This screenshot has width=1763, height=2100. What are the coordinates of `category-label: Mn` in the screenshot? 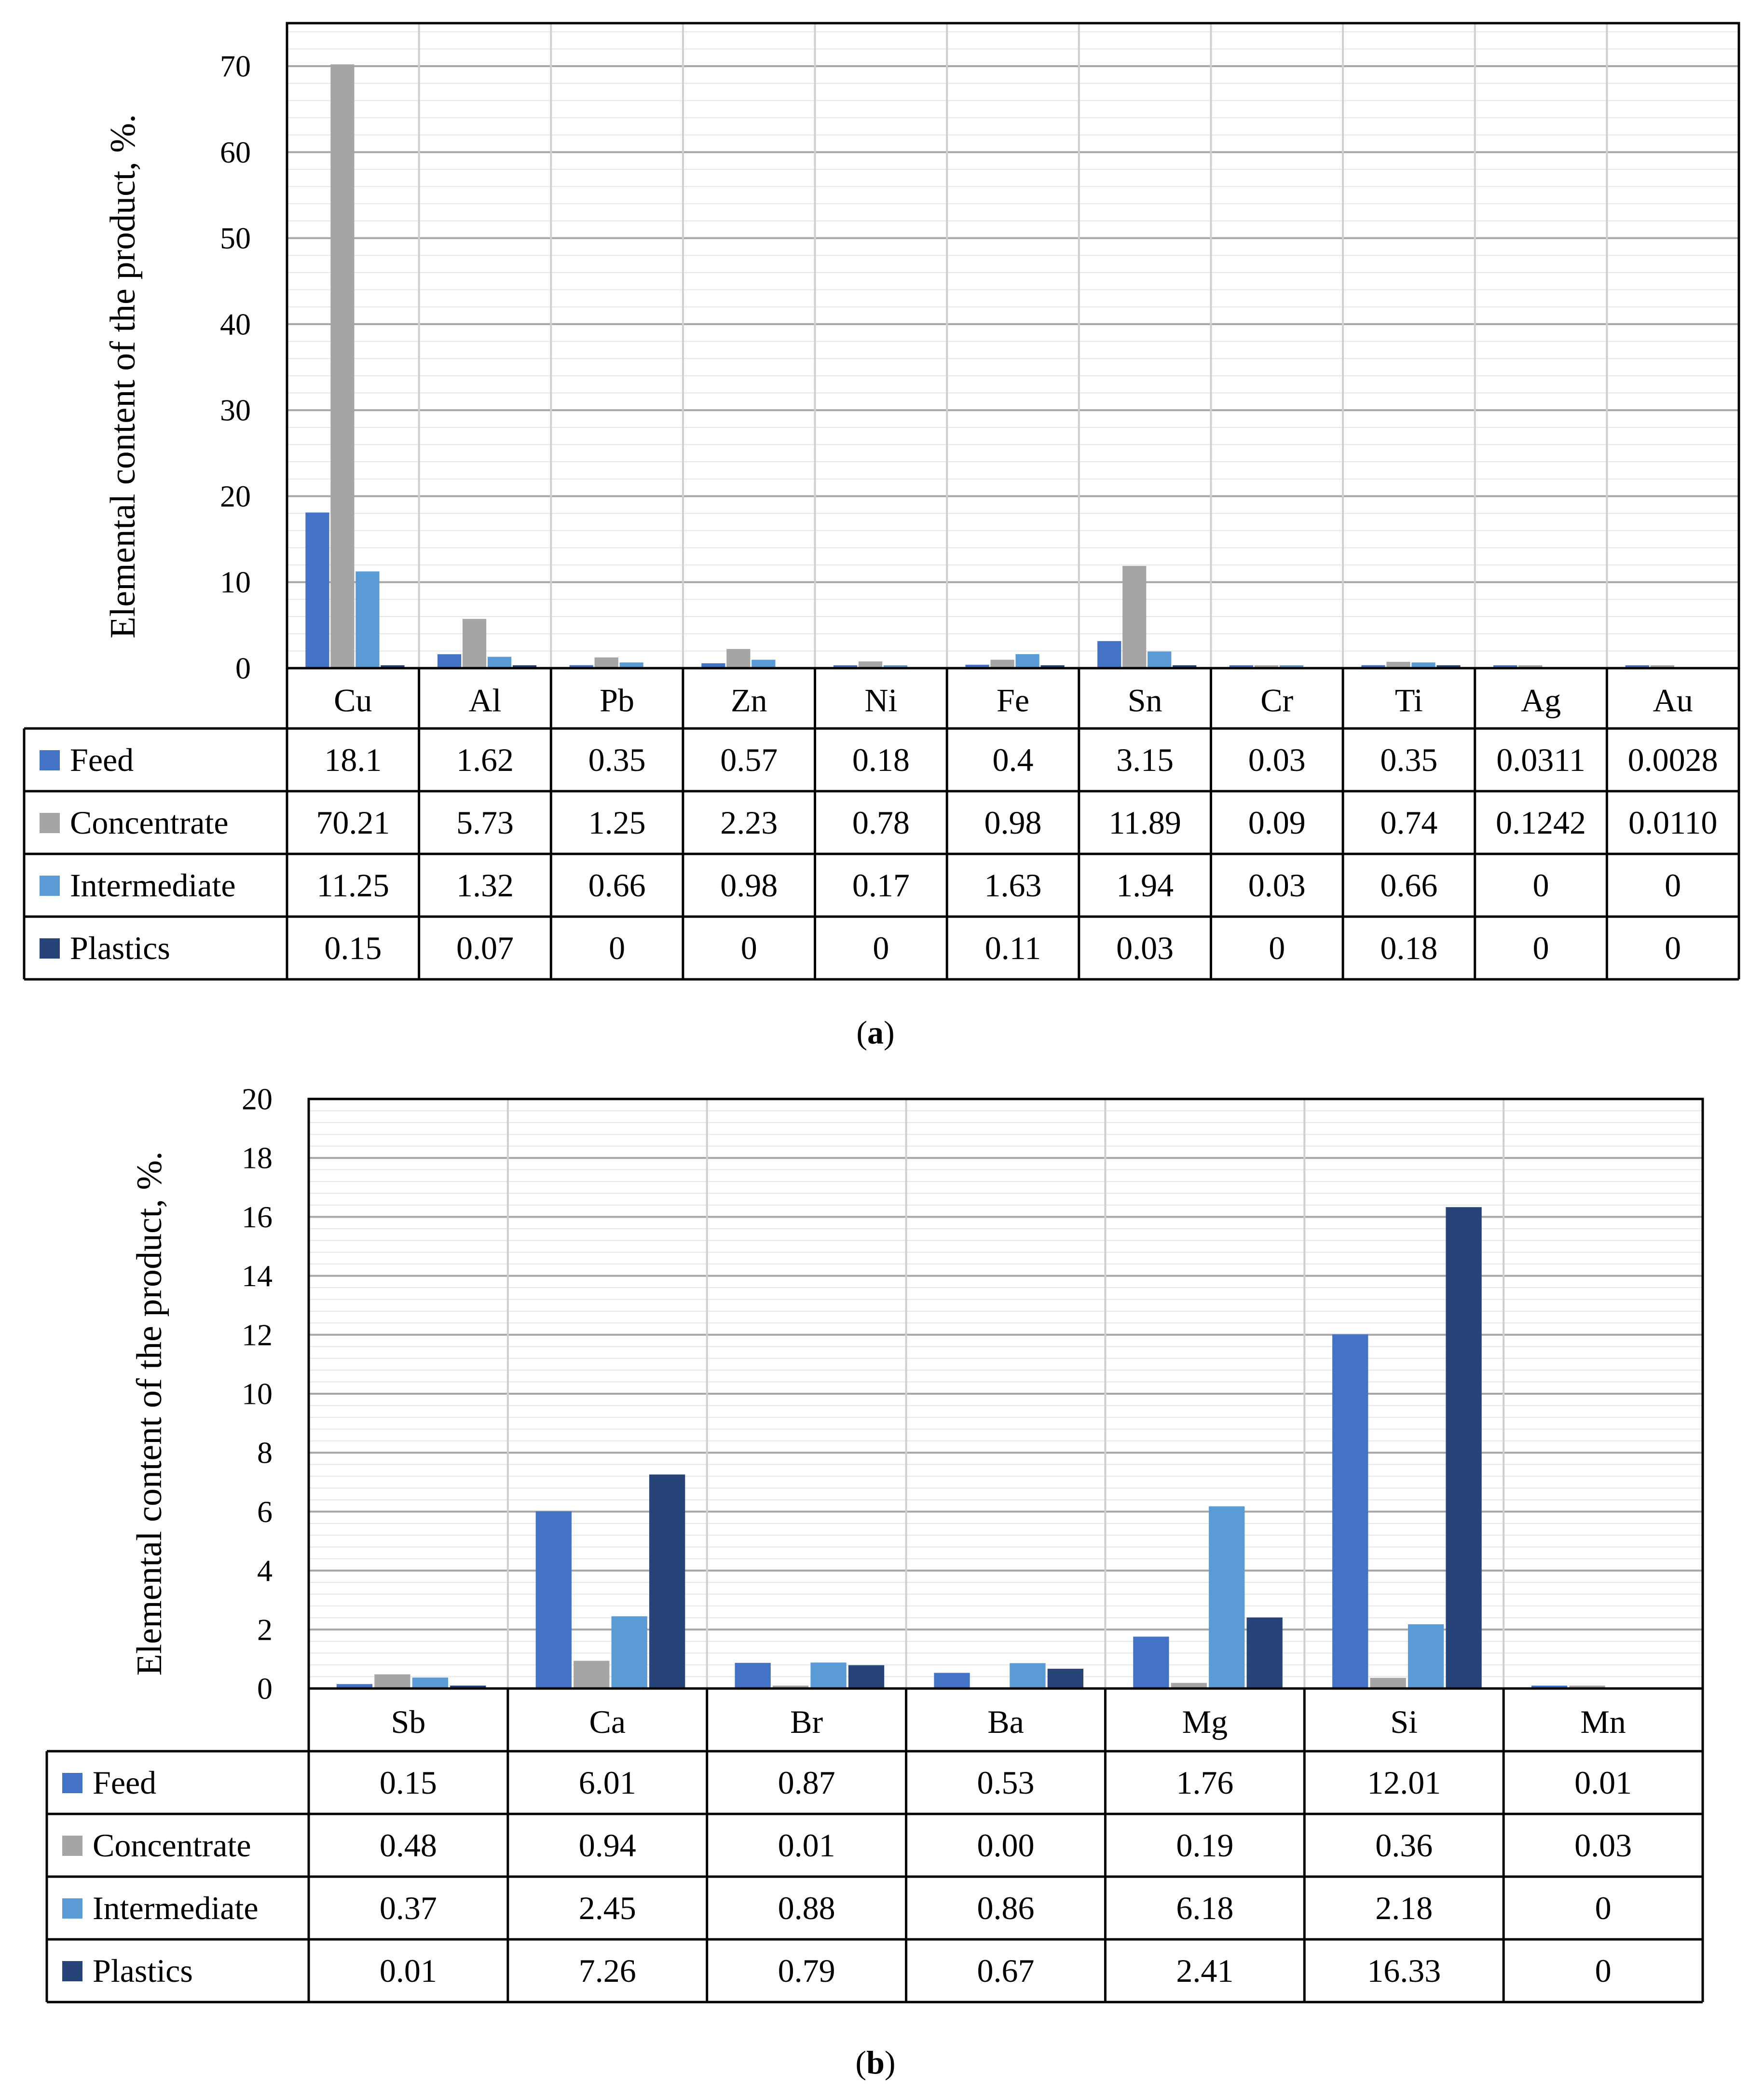 It's located at (1603, 1721).